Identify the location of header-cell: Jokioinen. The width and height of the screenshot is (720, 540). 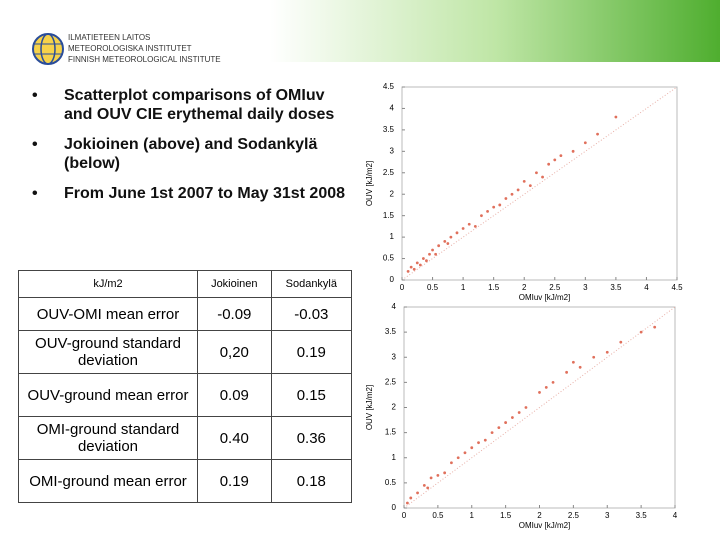
(234, 284).